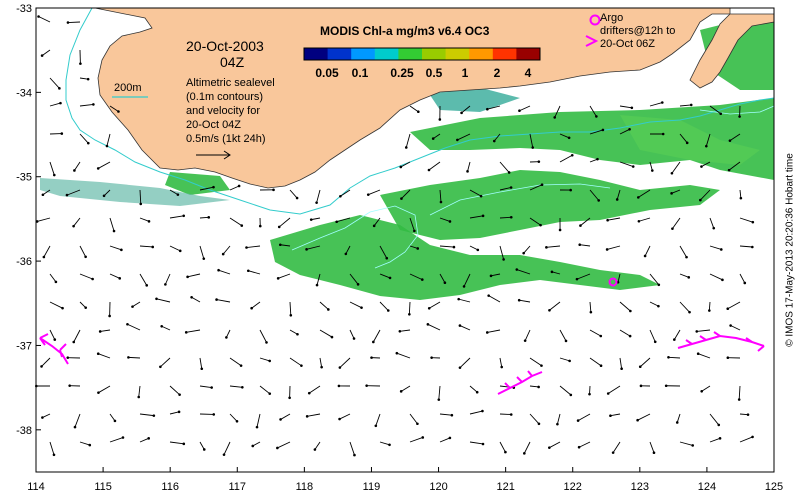 The image size is (800, 500). Describe the element at coordinates (237, 487) in the screenshot. I see `x-tick-label: 117` at that location.